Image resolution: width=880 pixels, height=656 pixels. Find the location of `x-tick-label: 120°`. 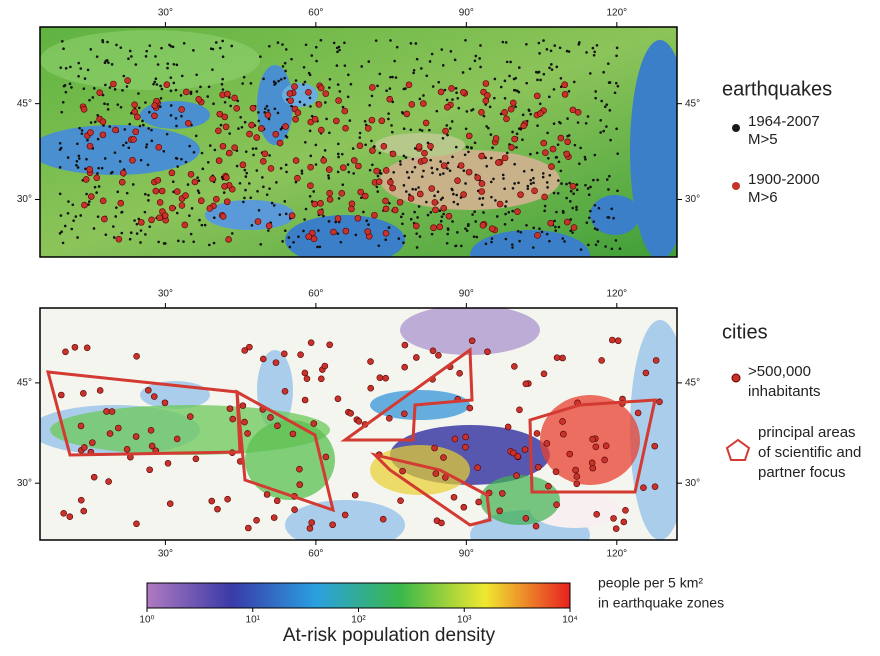

x-tick-label: 120° is located at coordinates (616, 554).